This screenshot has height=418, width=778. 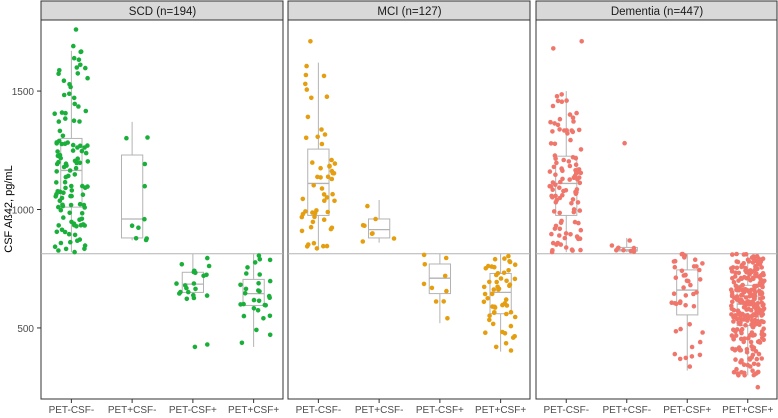 What do you see at coordinates (135, 182) in the screenshot?
I see `group-petposcsfneg` at bounding box center [135, 182].